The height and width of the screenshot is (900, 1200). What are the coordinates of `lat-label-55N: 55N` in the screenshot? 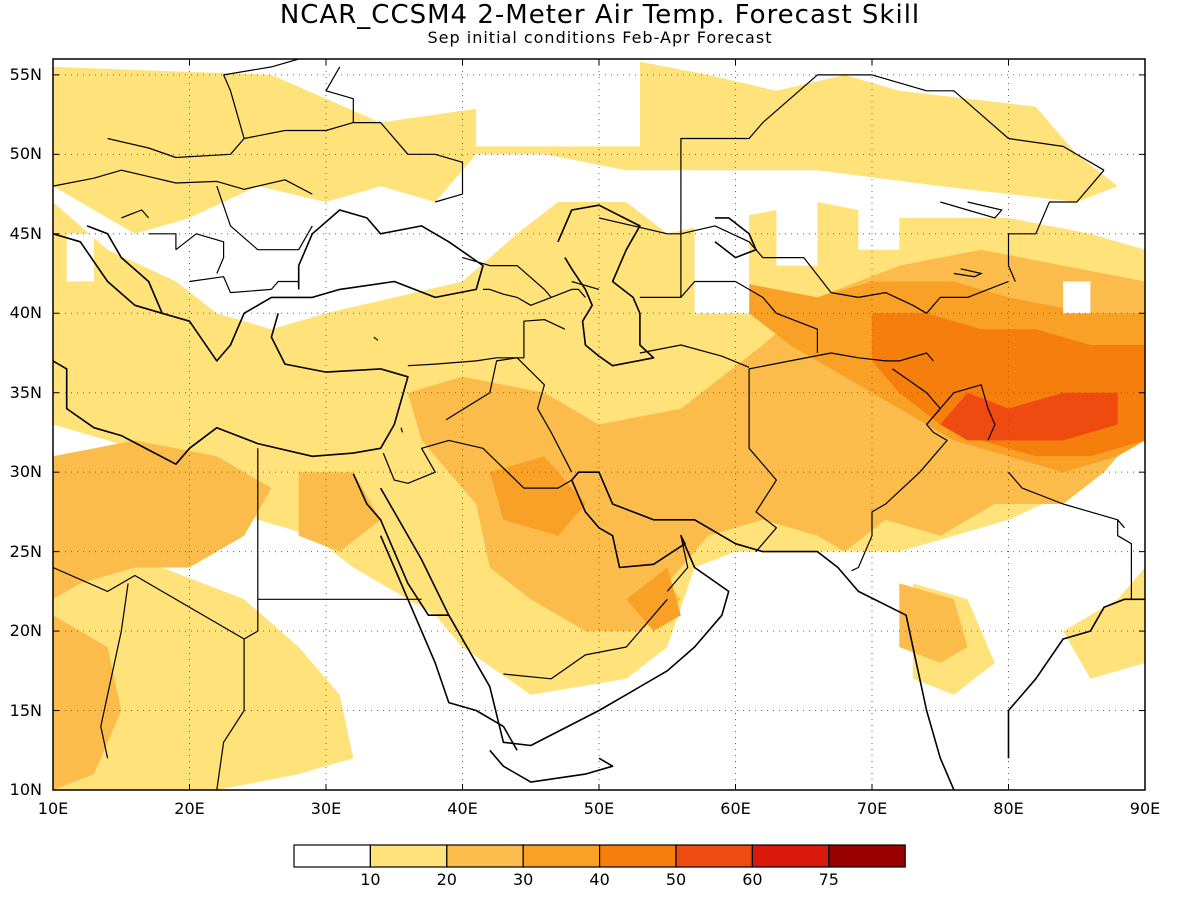 It's located at (25, 74).